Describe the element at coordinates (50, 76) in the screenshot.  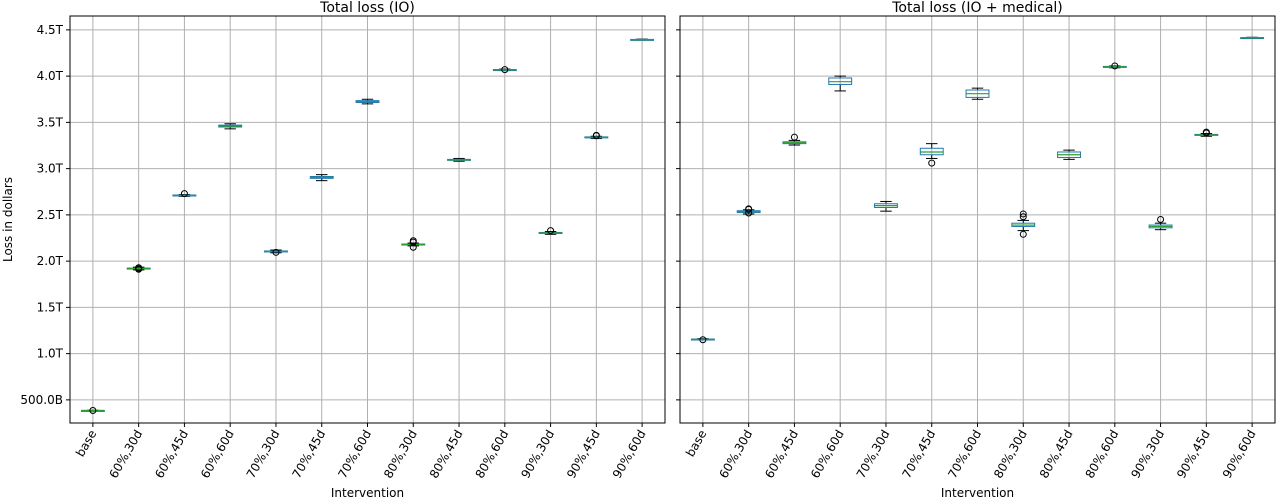
I see `y-tick-label: 4.0T` at that location.